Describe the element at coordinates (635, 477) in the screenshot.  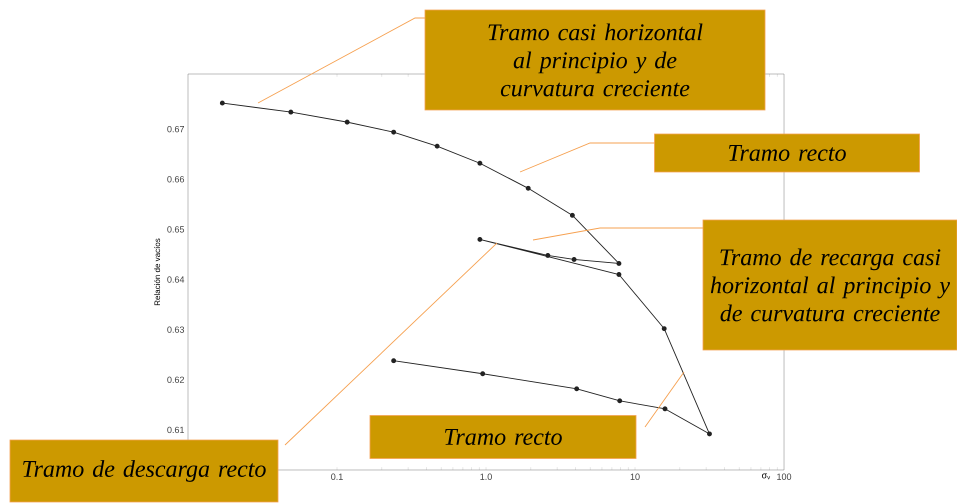
I see `x-tick-label: 10` at that location.